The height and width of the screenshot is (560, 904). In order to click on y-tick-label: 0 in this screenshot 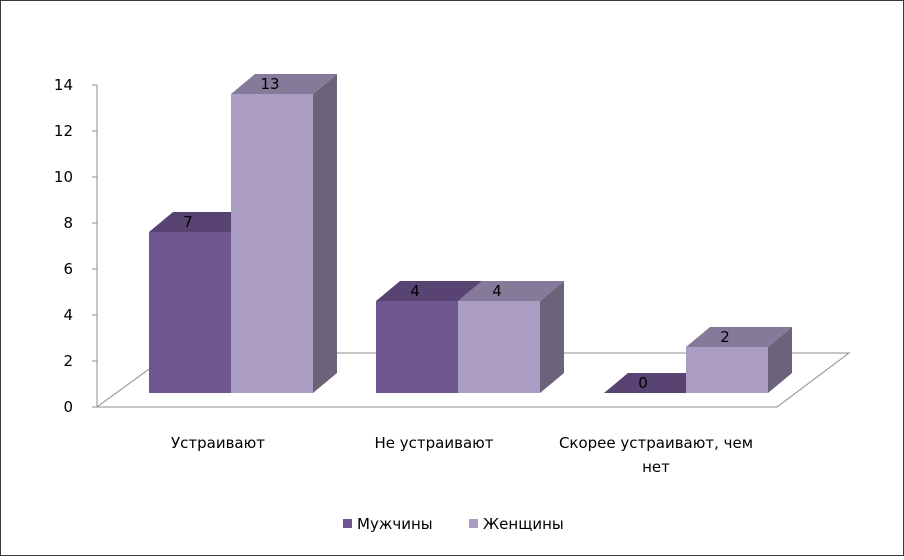, I will do `click(68, 407)`.